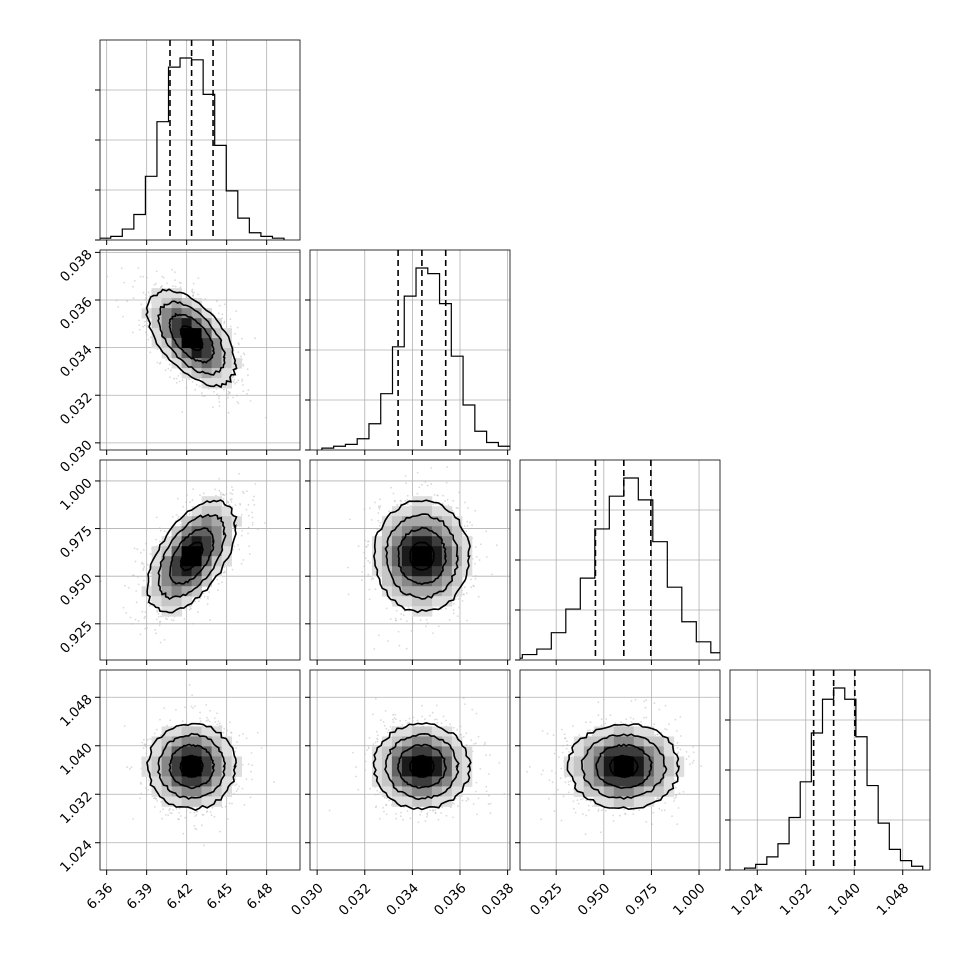 Image resolution: width=970 pixels, height=970 pixels. Describe the element at coordinates (546, 899) in the screenshot. I see `x-tick-label: 0.925` at that location.